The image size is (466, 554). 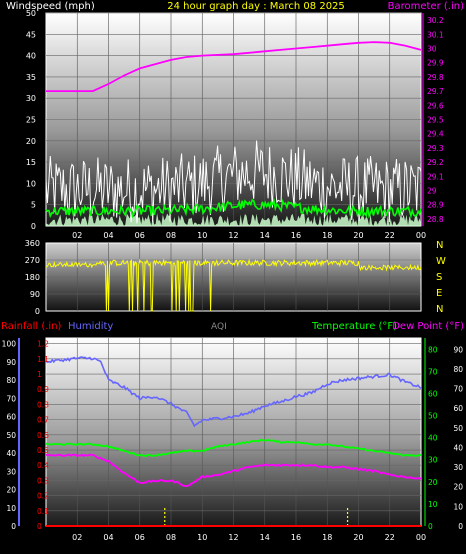 I want to click on baro-y-tick: 29.9, so click(x=435, y=63).